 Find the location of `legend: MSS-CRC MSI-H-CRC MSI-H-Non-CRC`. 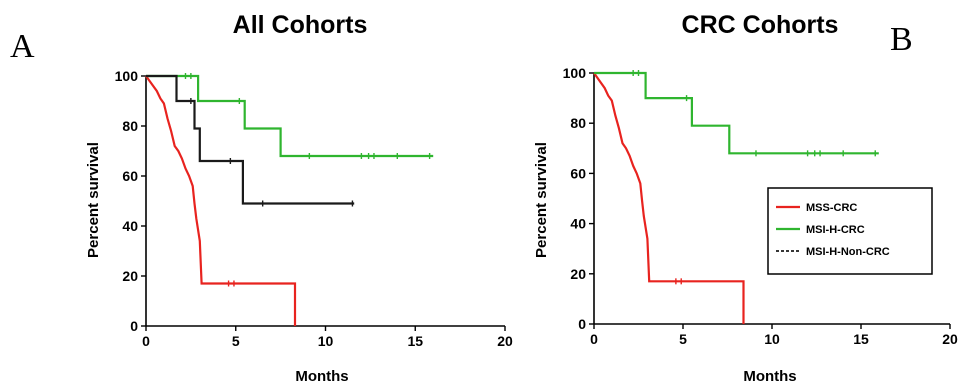

legend: MSS-CRC MSI-H-CRC MSI-H-Non-CRC is located at coordinates (850, 231).